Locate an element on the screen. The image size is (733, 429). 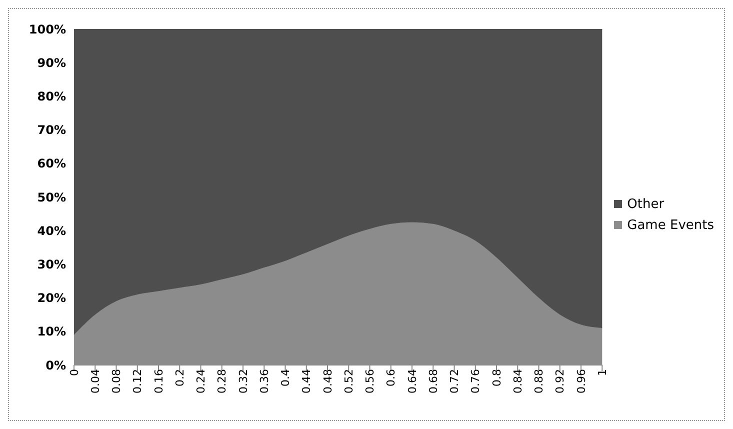
x-tick-label: 0.6 is located at coordinates (391, 377).